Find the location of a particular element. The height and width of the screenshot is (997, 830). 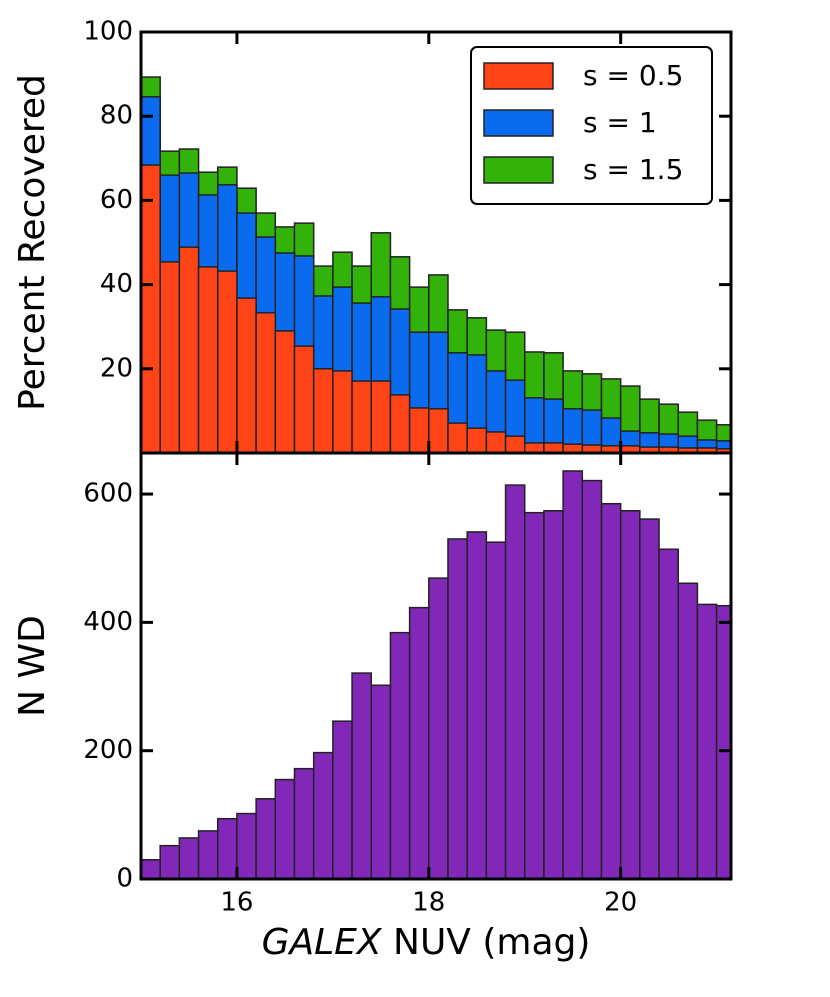

y-tick-label: 80 is located at coordinates (116, 116).